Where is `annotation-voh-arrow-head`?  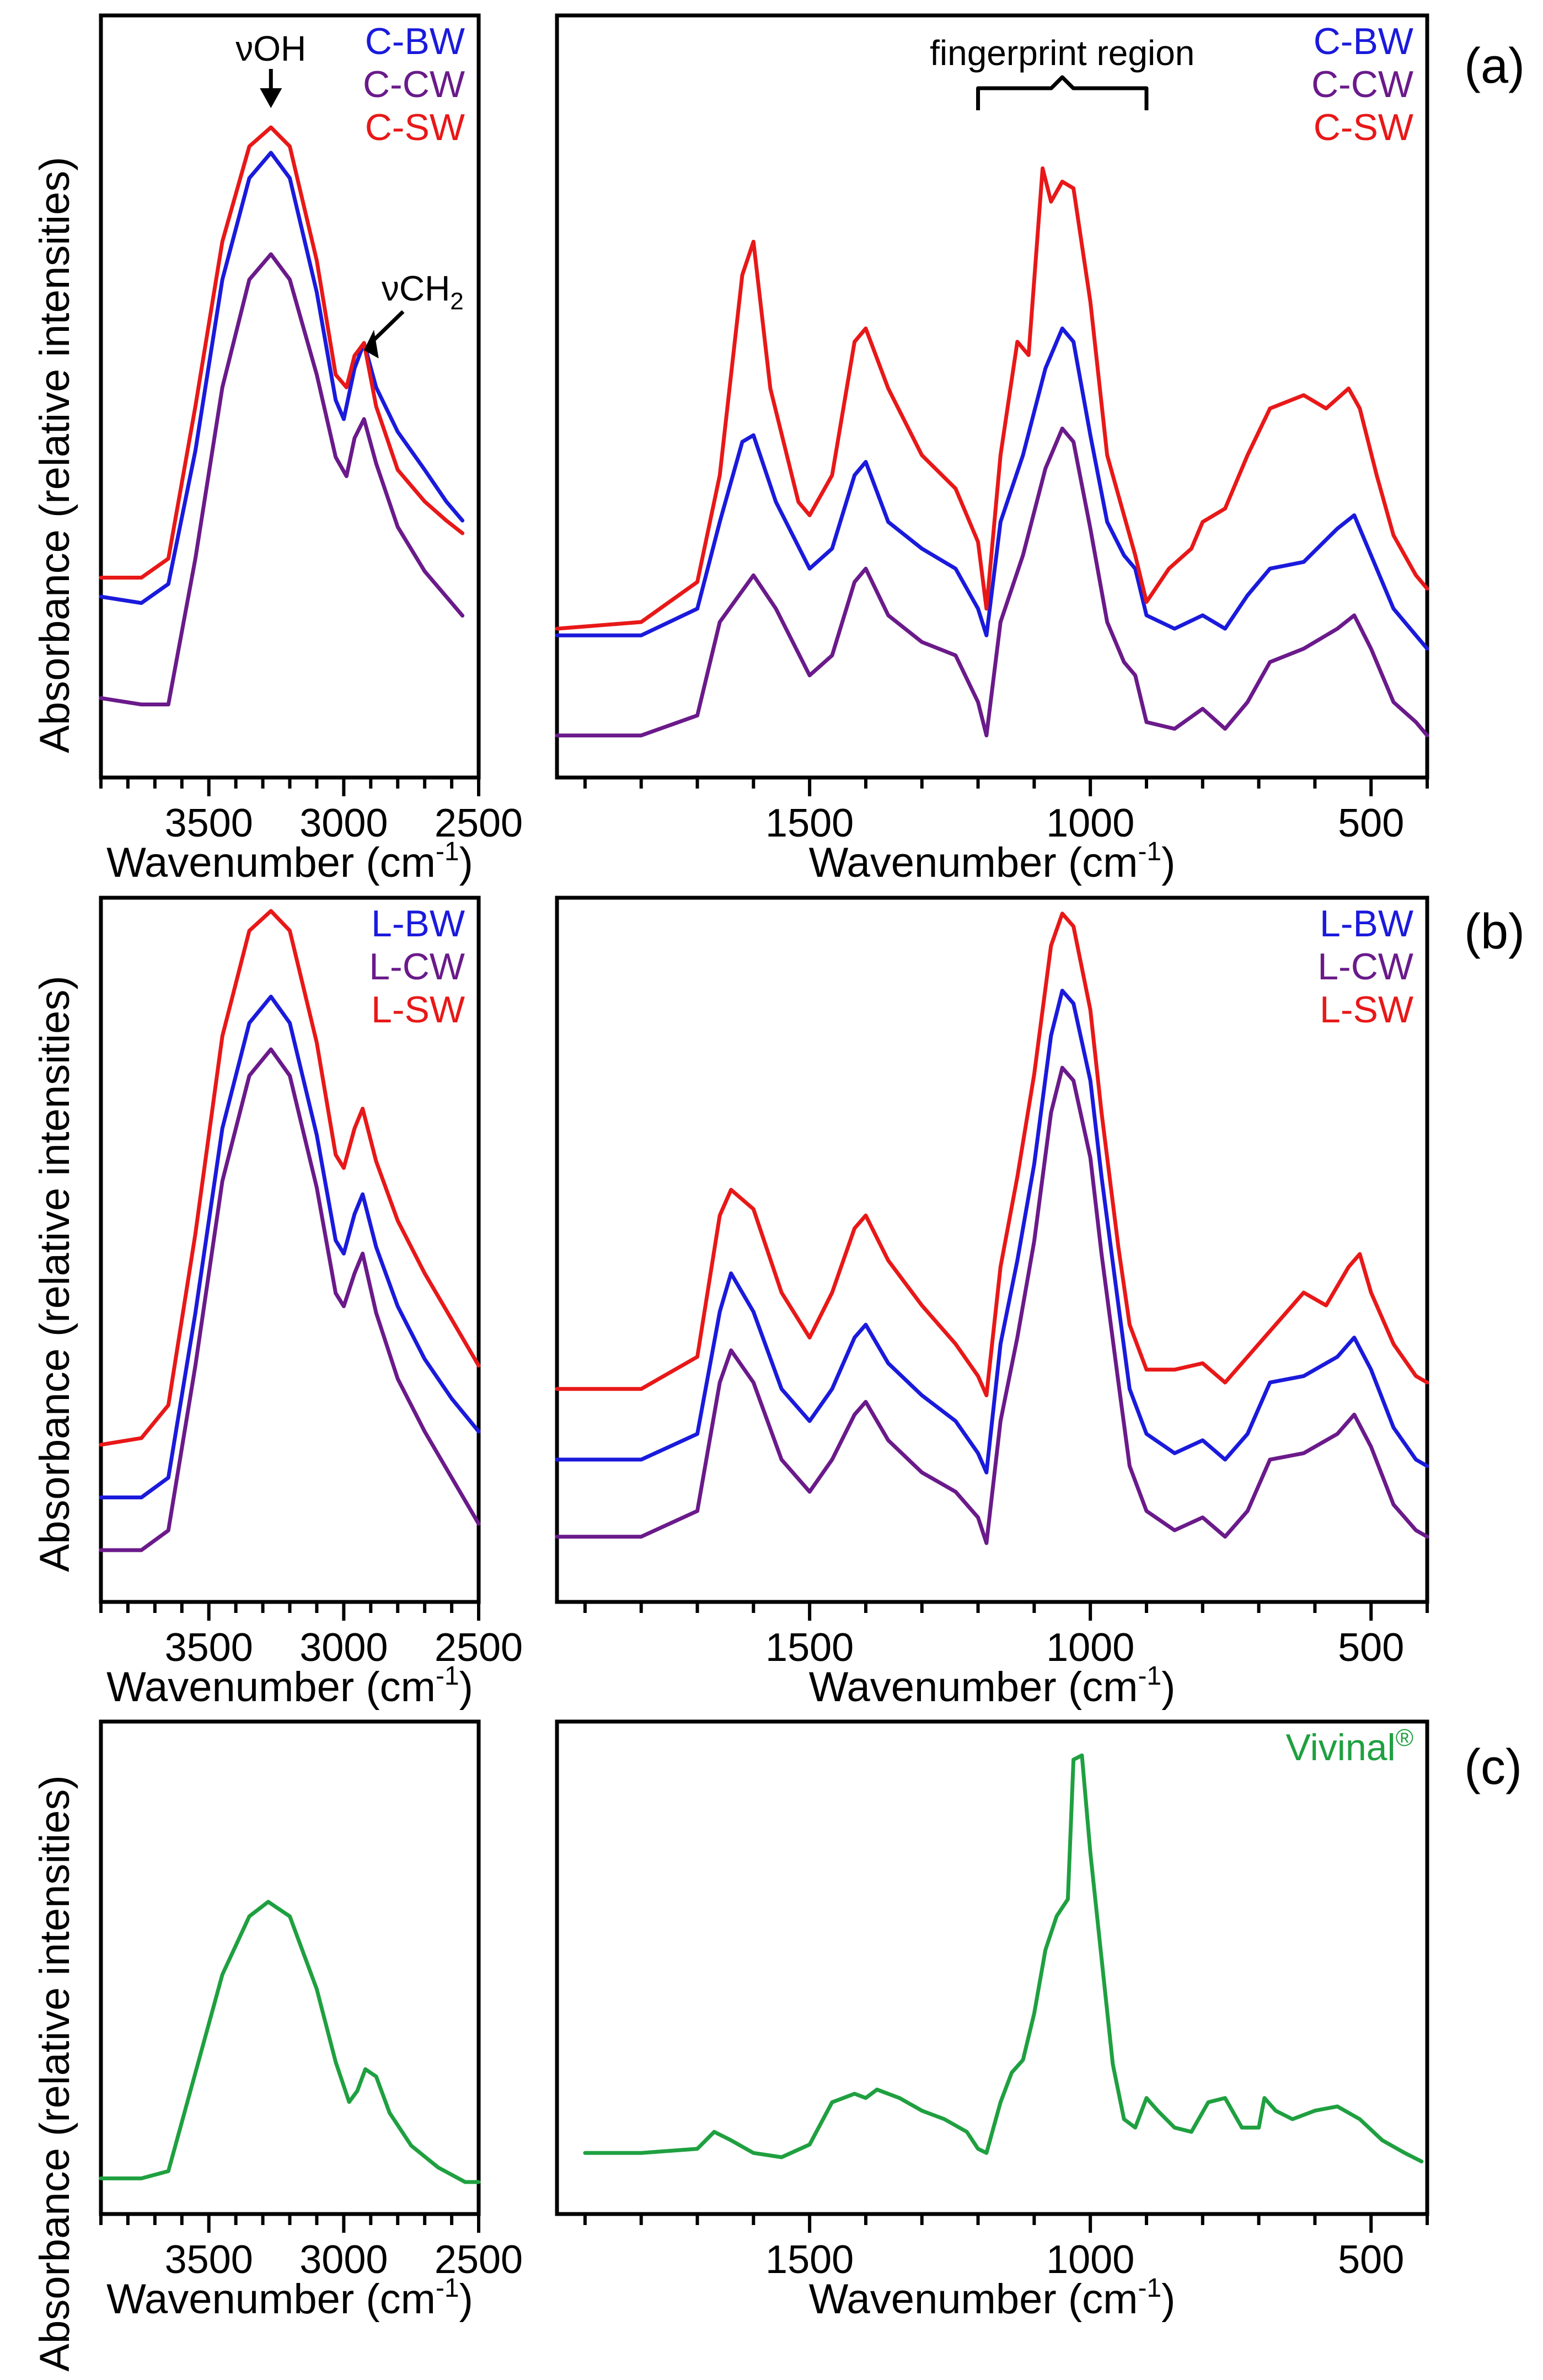
annotation-voh-arrow-head is located at coordinates (271, 98).